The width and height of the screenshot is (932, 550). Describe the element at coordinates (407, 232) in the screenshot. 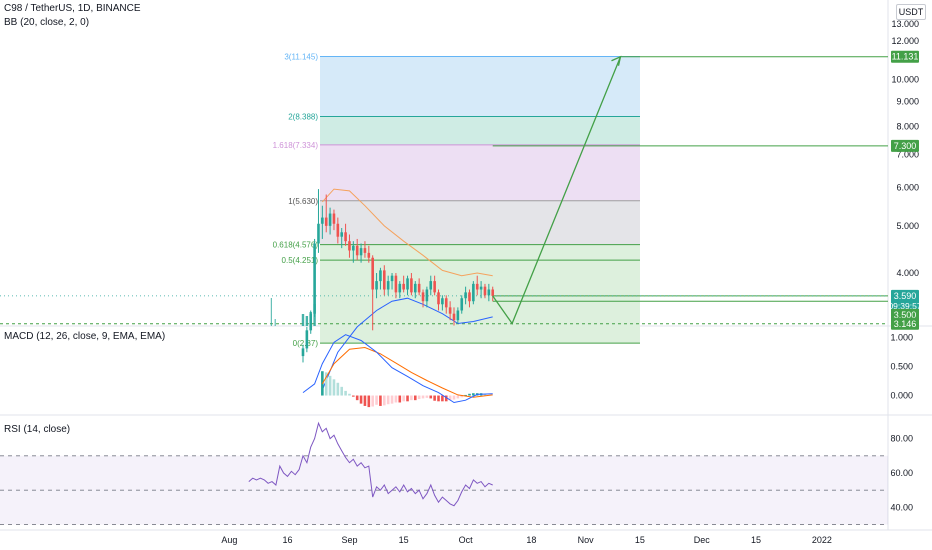

I see `bollinger-upper-line` at that location.